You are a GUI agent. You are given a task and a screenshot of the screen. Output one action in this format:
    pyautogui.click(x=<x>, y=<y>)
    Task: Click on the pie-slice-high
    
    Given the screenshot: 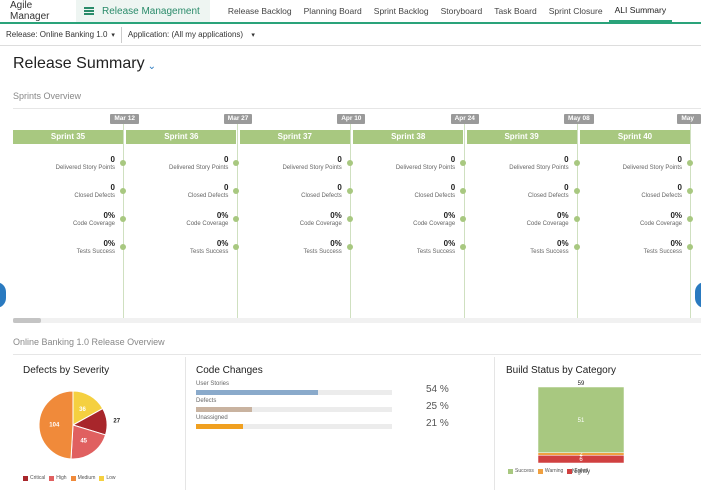 What is the action you would take?
    pyautogui.click(x=88, y=442)
    